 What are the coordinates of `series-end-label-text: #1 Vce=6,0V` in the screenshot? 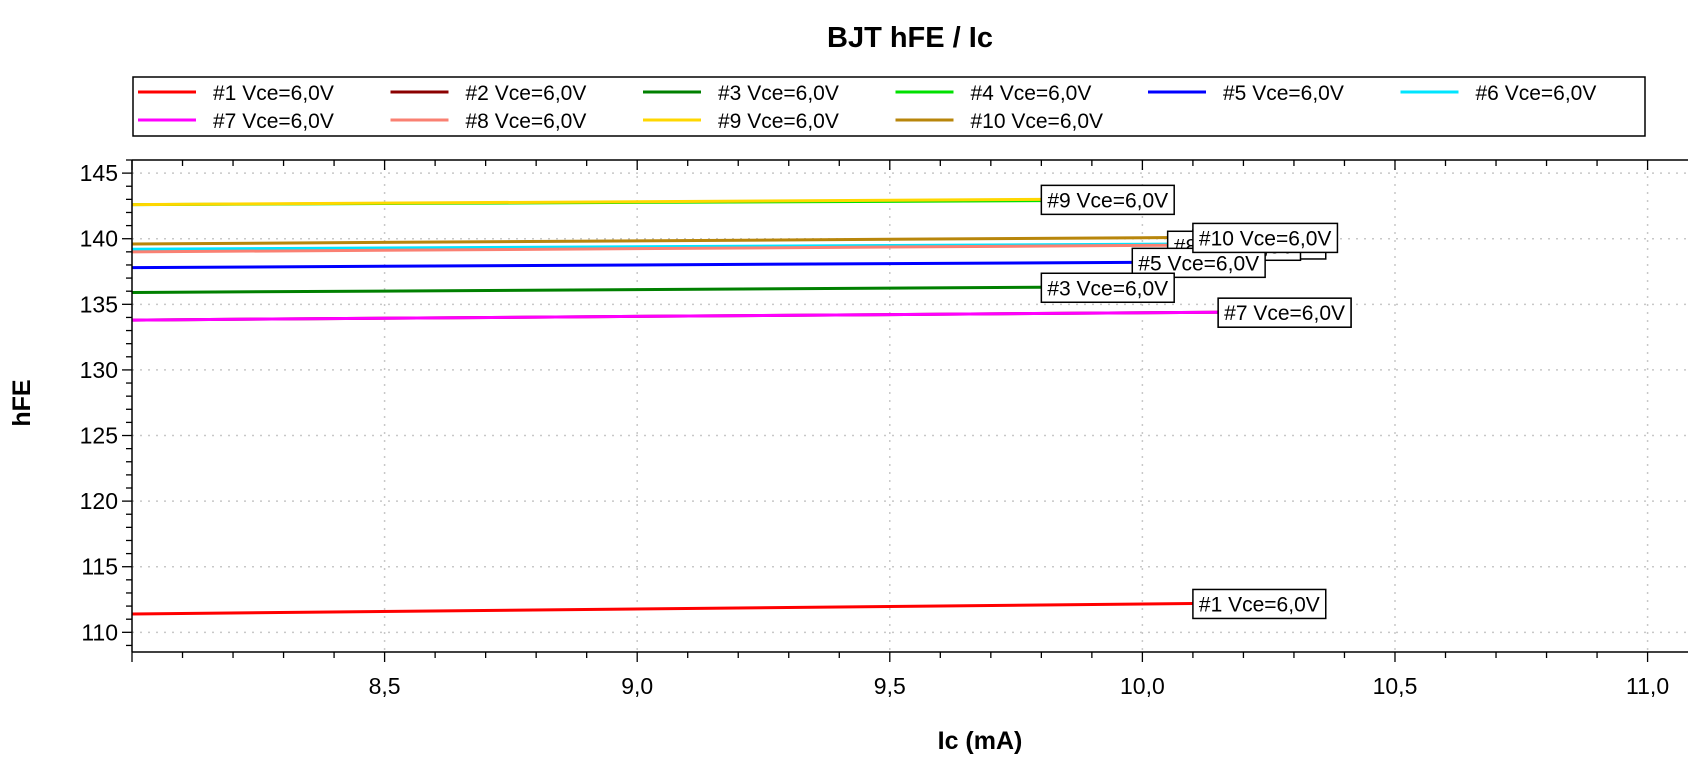 It's located at (1259, 604).